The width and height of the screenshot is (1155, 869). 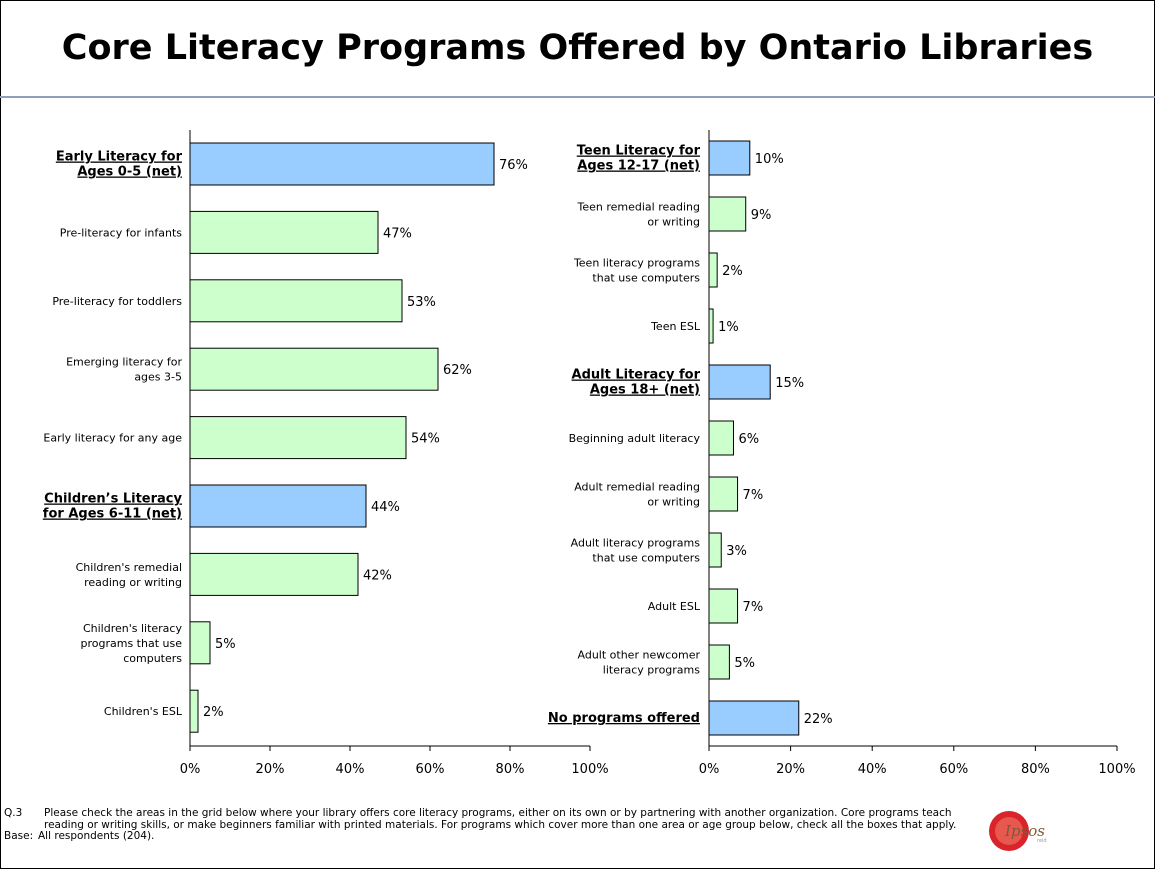 I want to click on left-category-label: Children’s Literacy for Ages 6-11 (net), so click(x=113, y=507).